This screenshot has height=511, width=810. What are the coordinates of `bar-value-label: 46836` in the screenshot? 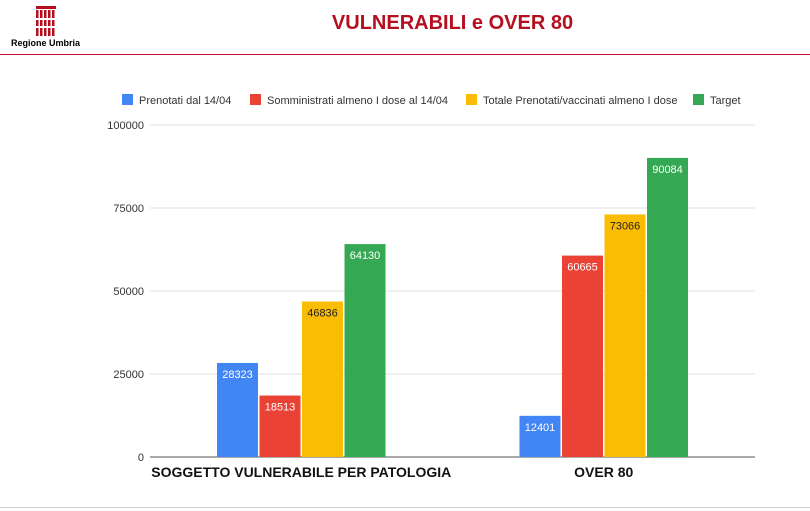 It's located at (322, 314).